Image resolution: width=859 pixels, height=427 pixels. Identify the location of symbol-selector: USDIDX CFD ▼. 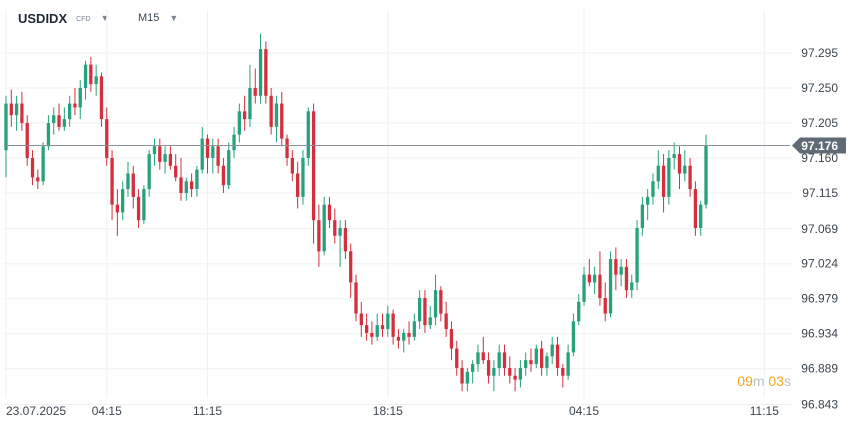
(63, 18).